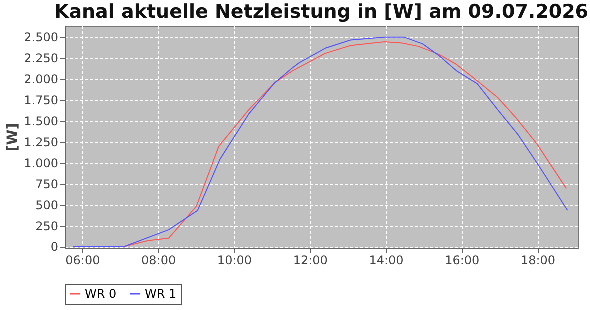 This screenshot has width=590, height=310. Describe the element at coordinates (54, 247) in the screenshot. I see `y-tick-label: 0` at that location.